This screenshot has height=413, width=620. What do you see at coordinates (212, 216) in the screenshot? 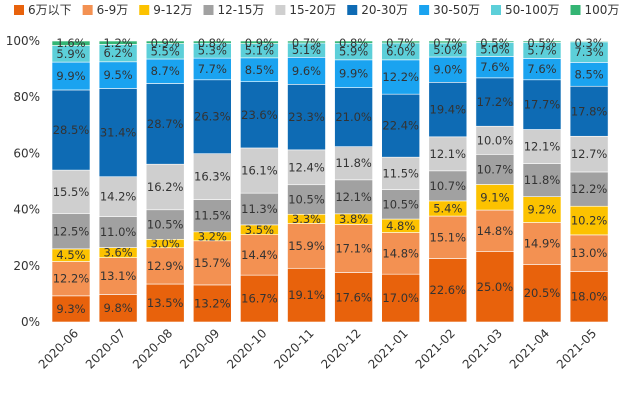
I see `data-label: 11.5%` at bounding box center [212, 216].